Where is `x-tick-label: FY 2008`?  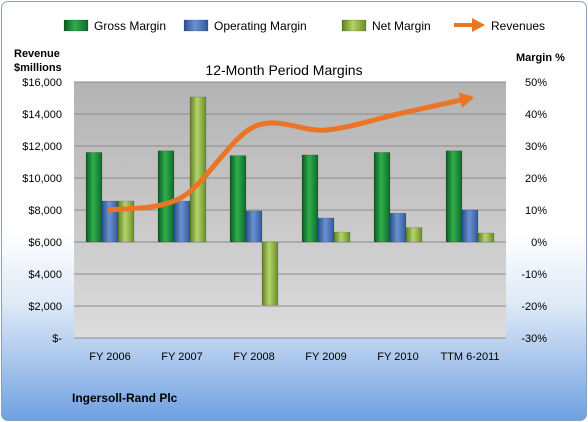
x-tick-label: FY 2008 is located at coordinates (253, 357).